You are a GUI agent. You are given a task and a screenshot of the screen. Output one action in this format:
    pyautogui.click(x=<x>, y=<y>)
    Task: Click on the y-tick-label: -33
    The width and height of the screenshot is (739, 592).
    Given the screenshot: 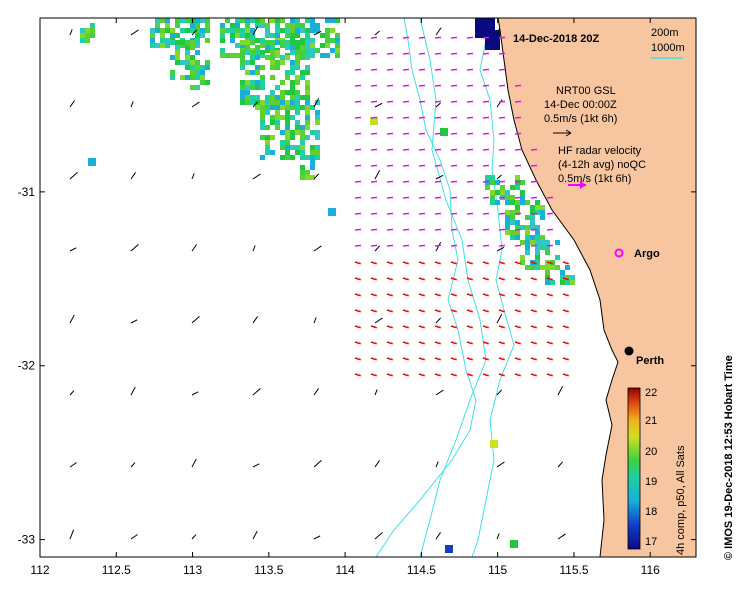 What is the action you would take?
    pyautogui.click(x=27, y=540)
    